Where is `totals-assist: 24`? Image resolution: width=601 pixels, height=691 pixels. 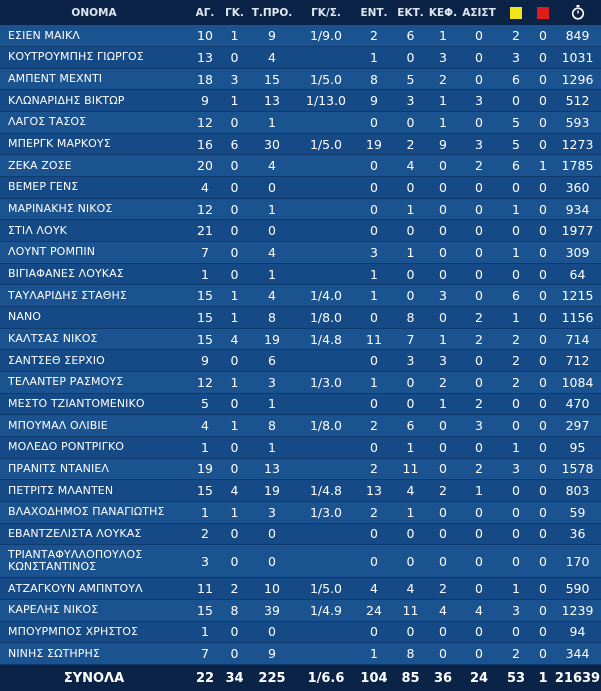
totals-assist: 24 is located at coordinates (479, 678).